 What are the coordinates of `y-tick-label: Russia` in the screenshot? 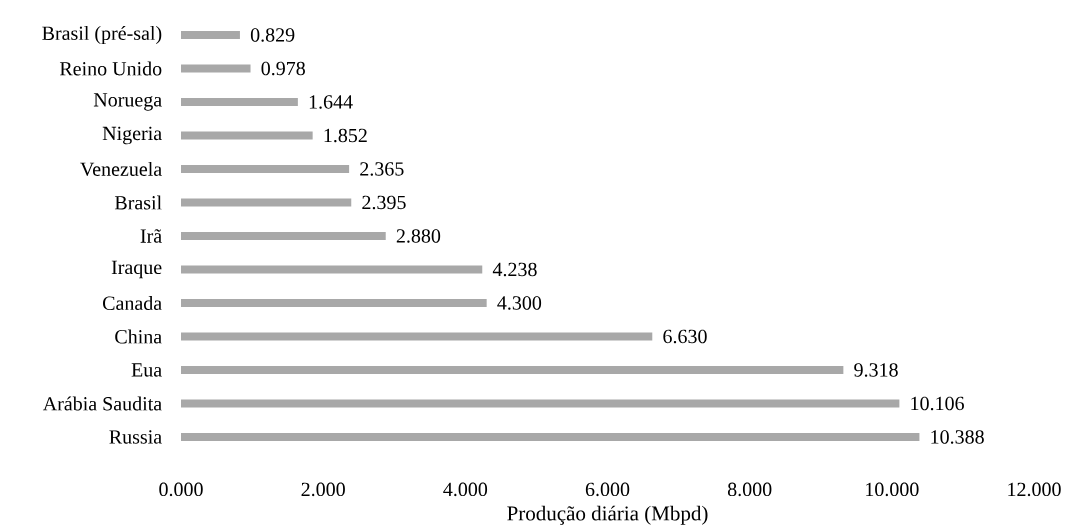 It's located at (135, 437).